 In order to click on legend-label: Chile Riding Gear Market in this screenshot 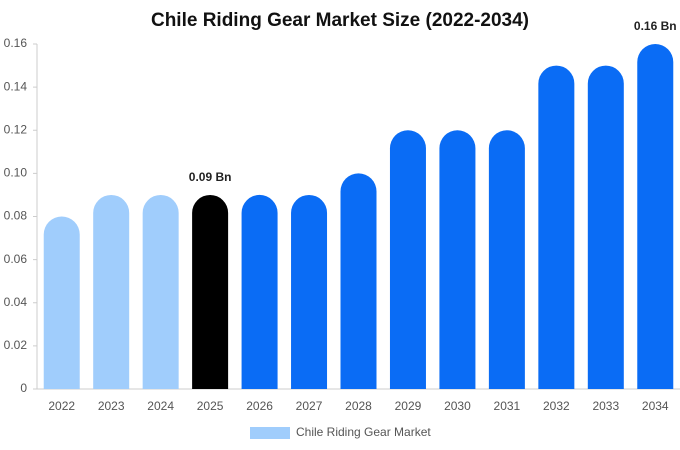, I will do `click(363, 432)`.